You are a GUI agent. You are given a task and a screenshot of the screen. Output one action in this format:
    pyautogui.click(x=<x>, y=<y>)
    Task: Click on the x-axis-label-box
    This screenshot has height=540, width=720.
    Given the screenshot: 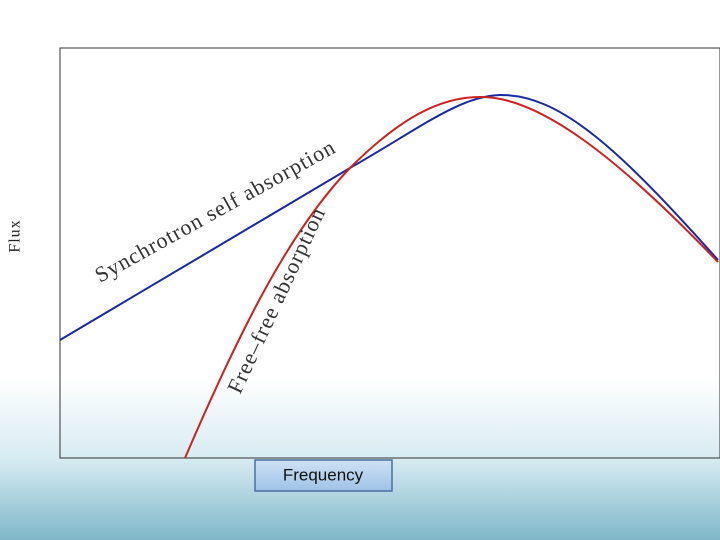 What is the action you would take?
    pyautogui.click(x=323, y=475)
    